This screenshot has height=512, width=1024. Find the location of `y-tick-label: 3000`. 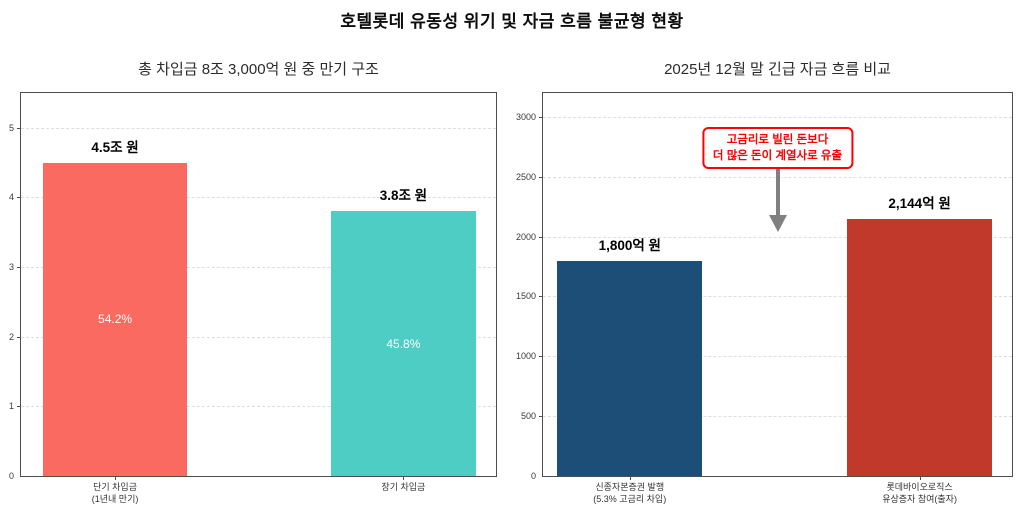

y-tick-label: 3000 is located at coordinates (525, 116).